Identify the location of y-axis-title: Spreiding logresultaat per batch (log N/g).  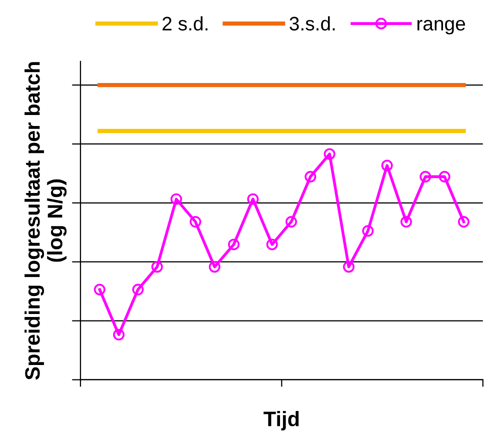
(45, 221).